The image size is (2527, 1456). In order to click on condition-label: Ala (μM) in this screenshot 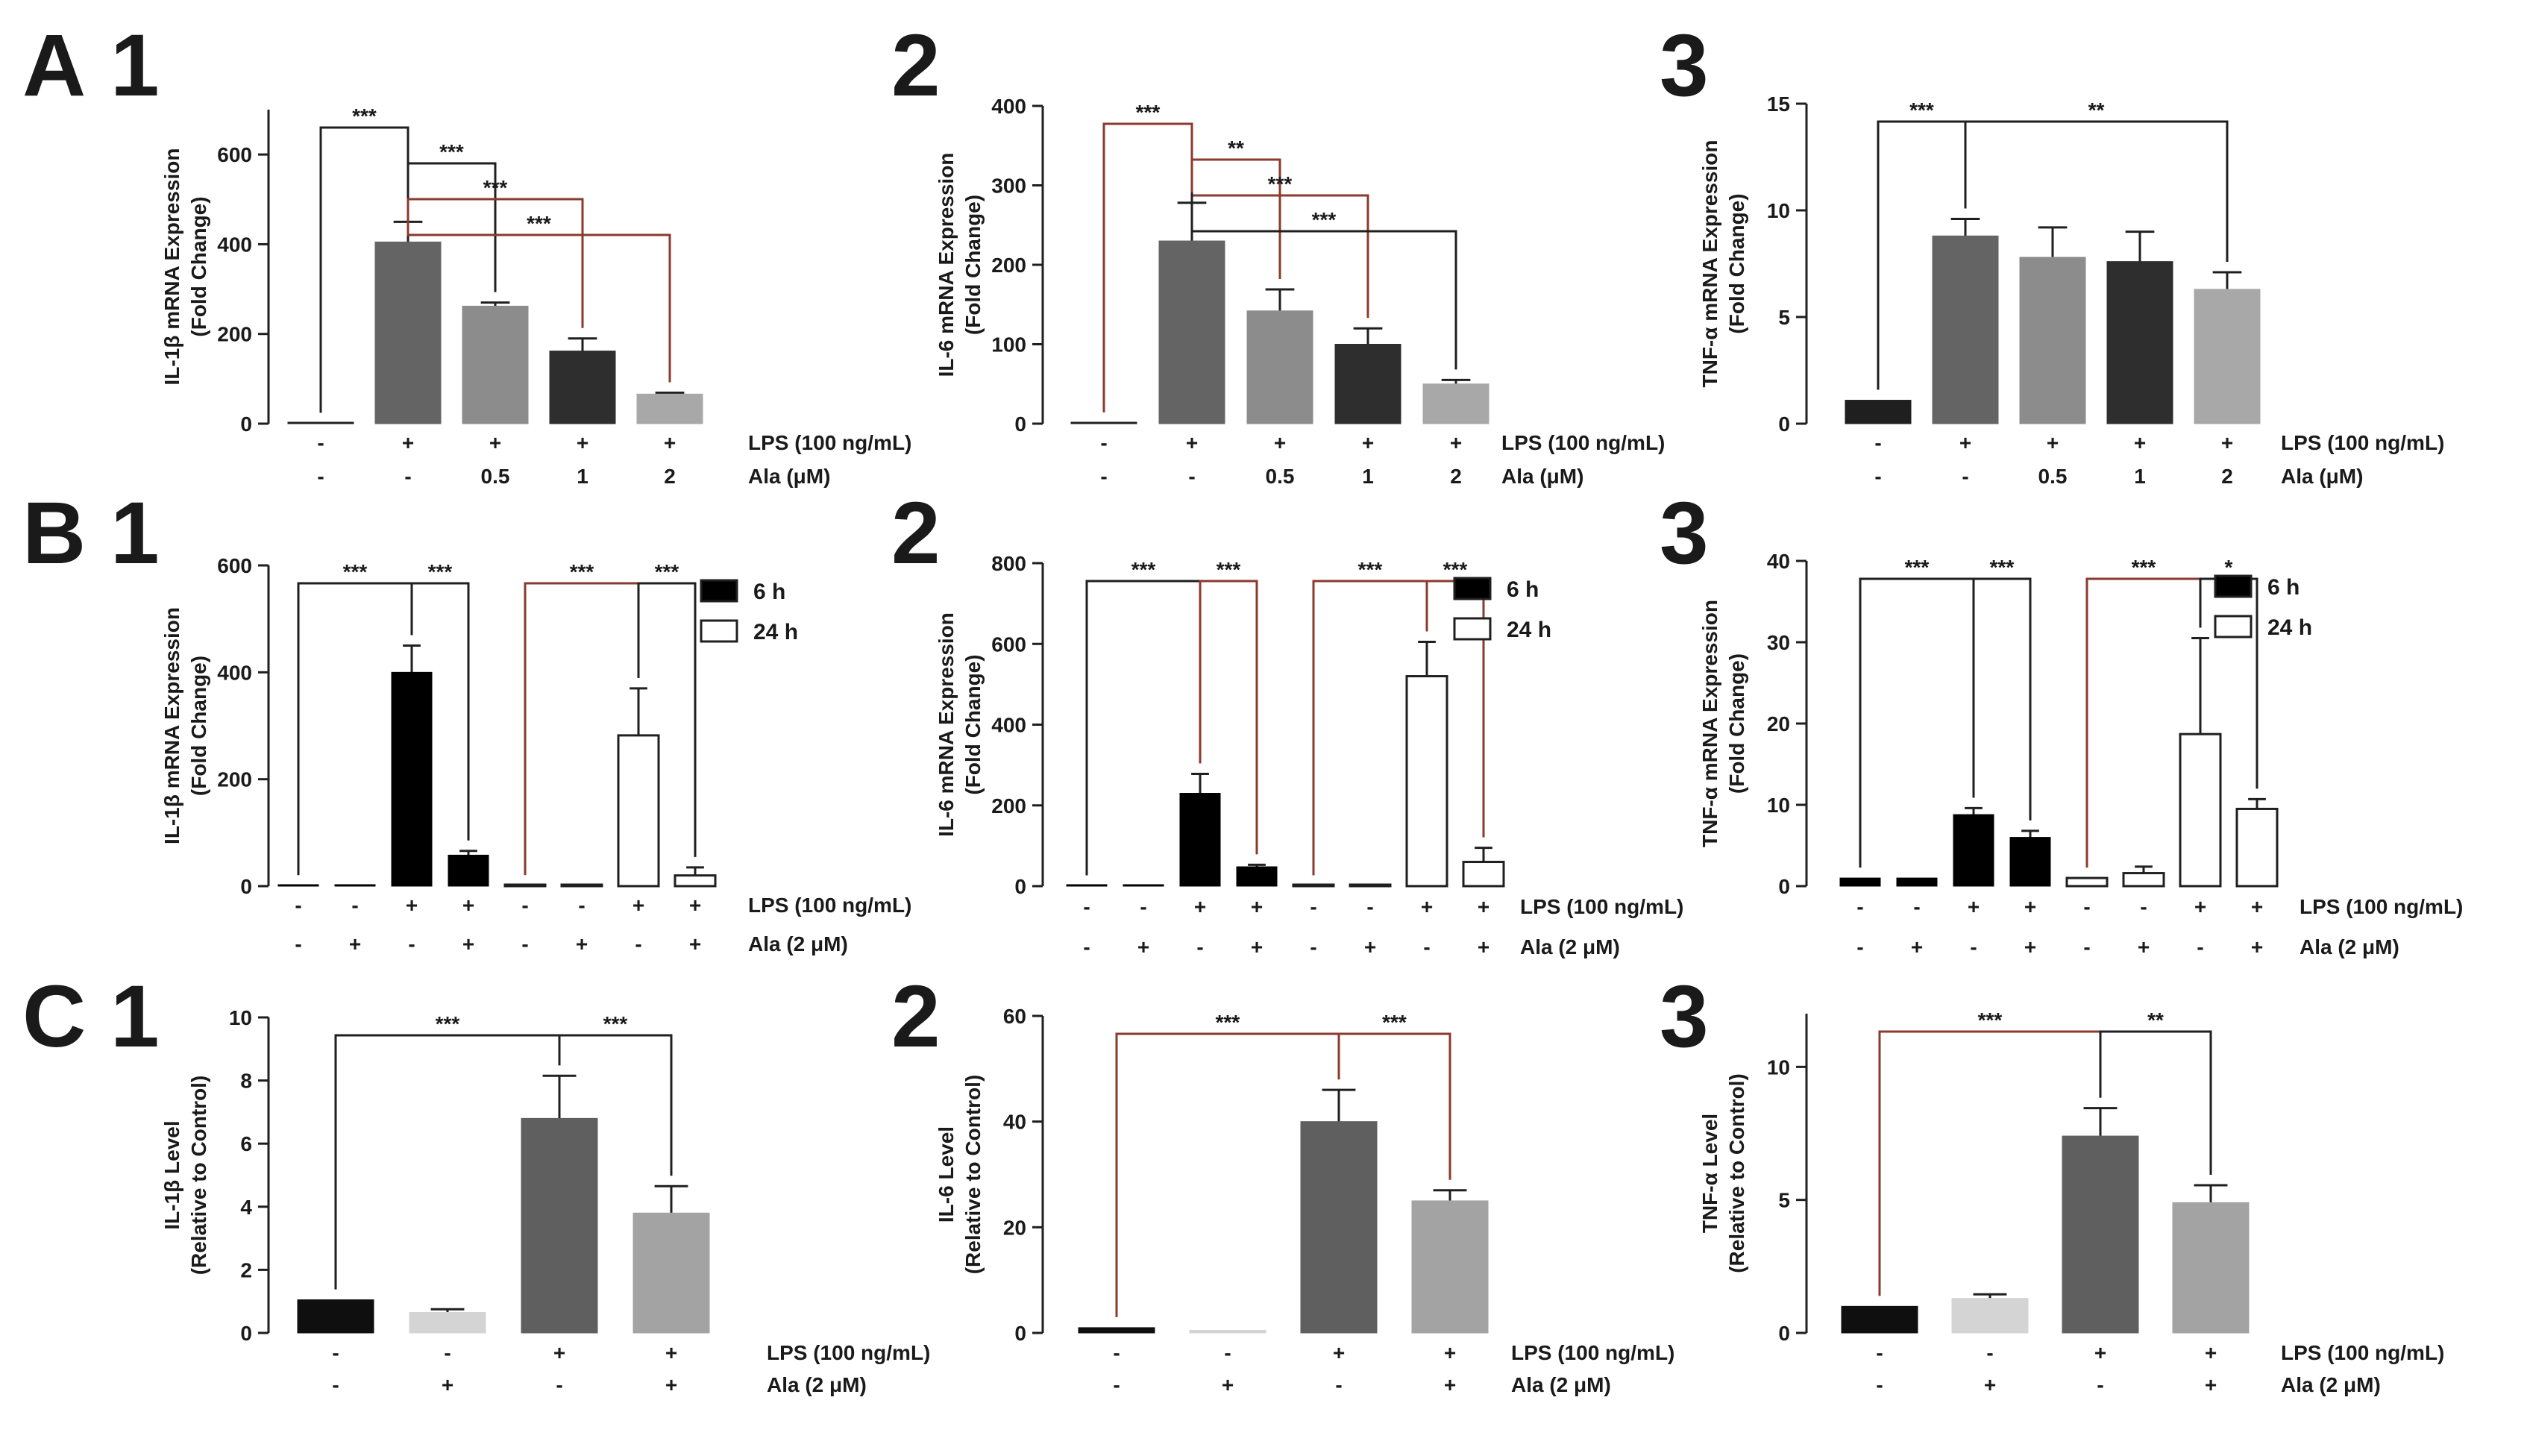, I will do `click(2322, 476)`.